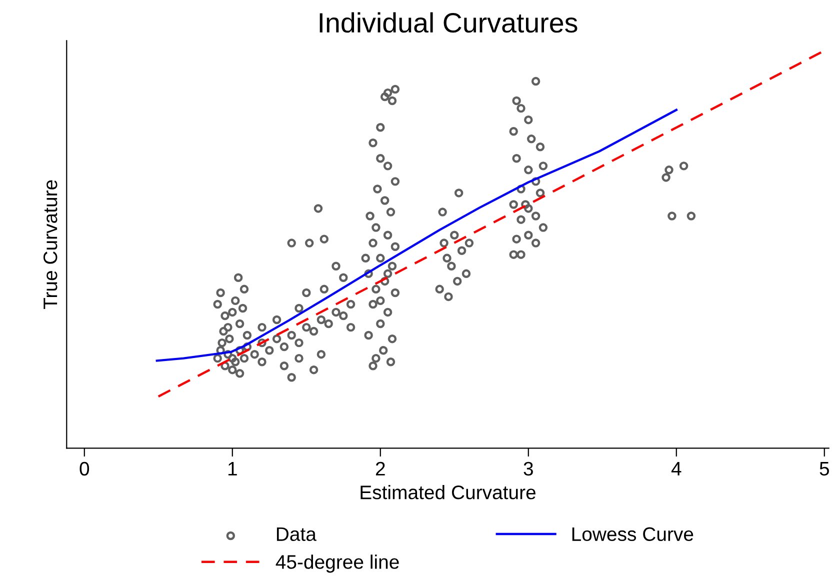 The image size is (833, 582). What do you see at coordinates (232, 469) in the screenshot?
I see `x-tick-label: 1` at bounding box center [232, 469].